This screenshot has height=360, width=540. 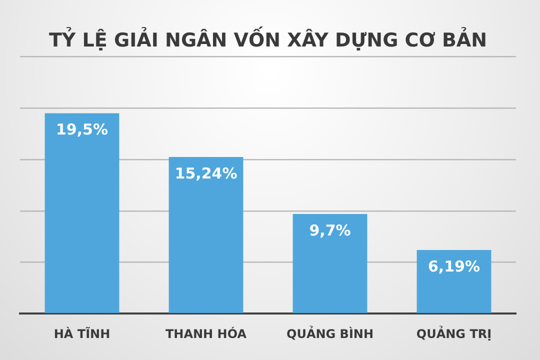 I want to click on x-tick-label: HÀ TĨNH, so click(x=82, y=333).